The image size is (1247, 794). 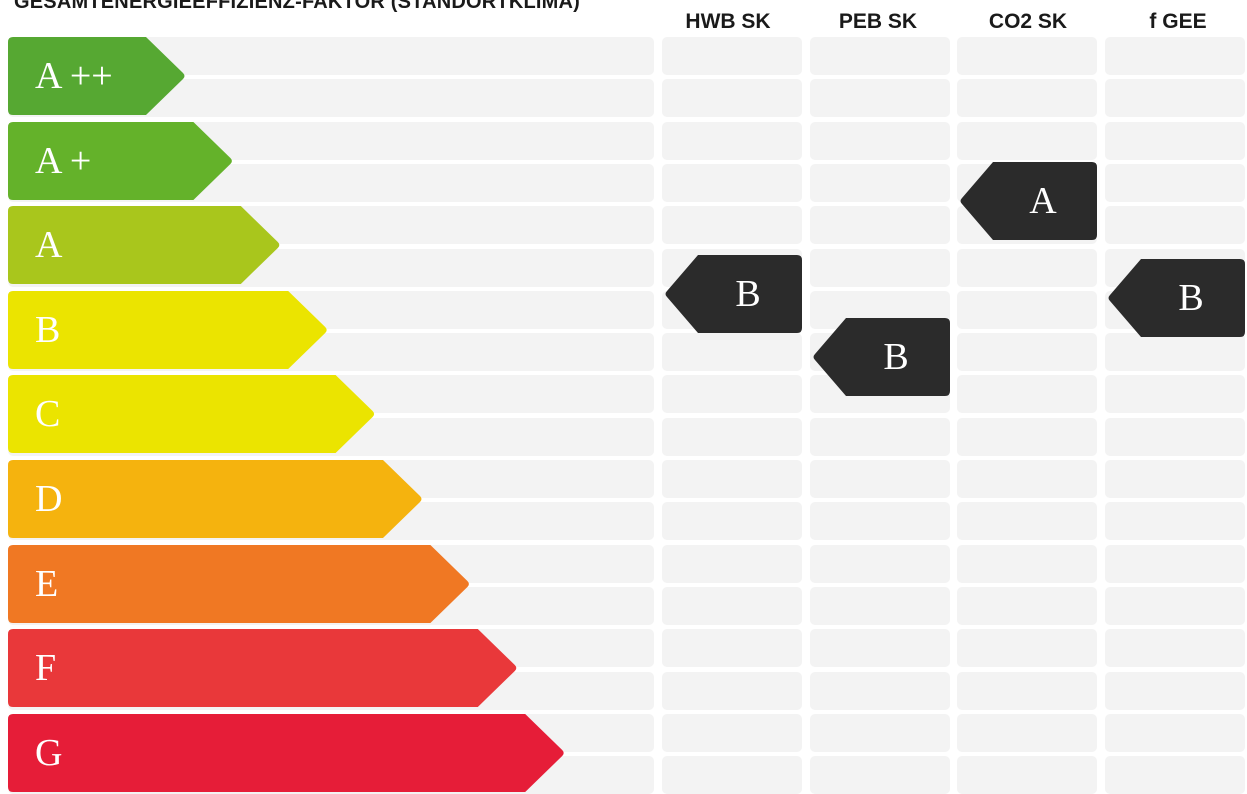 I want to click on rating-indicator-f-gee: B, so click(x=1176, y=298).